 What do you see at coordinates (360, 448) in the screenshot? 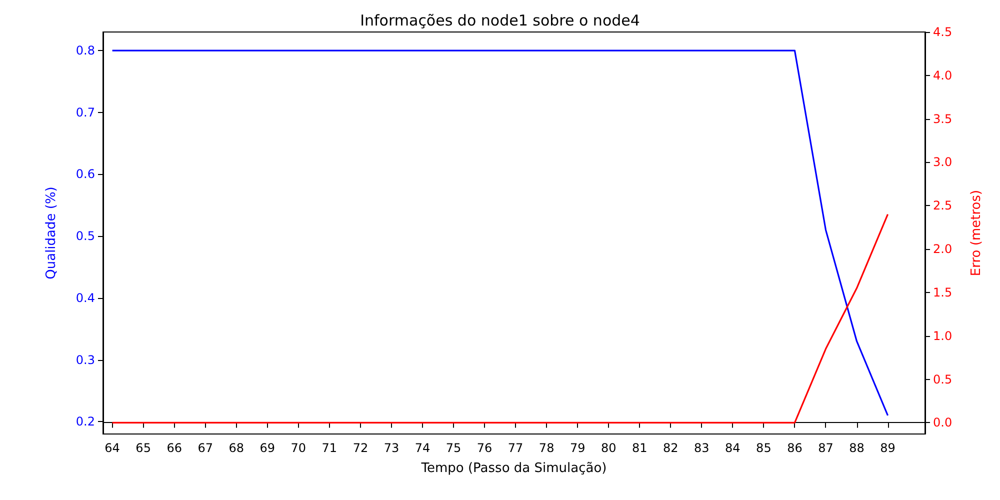
I see `x-tick-label: 72` at bounding box center [360, 448].